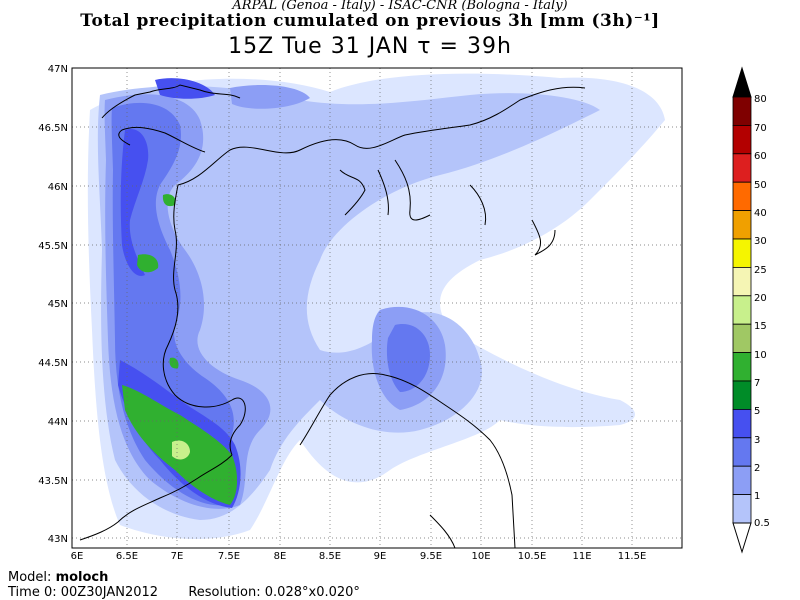 This screenshot has height=600, width=800. I want to click on lat-label: 46.5N, so click(53, 128).